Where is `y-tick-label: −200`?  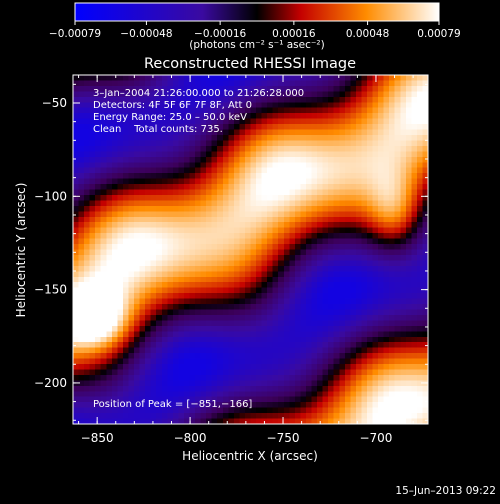 y-tick-label: −200 is located at coordinates (50, 383).